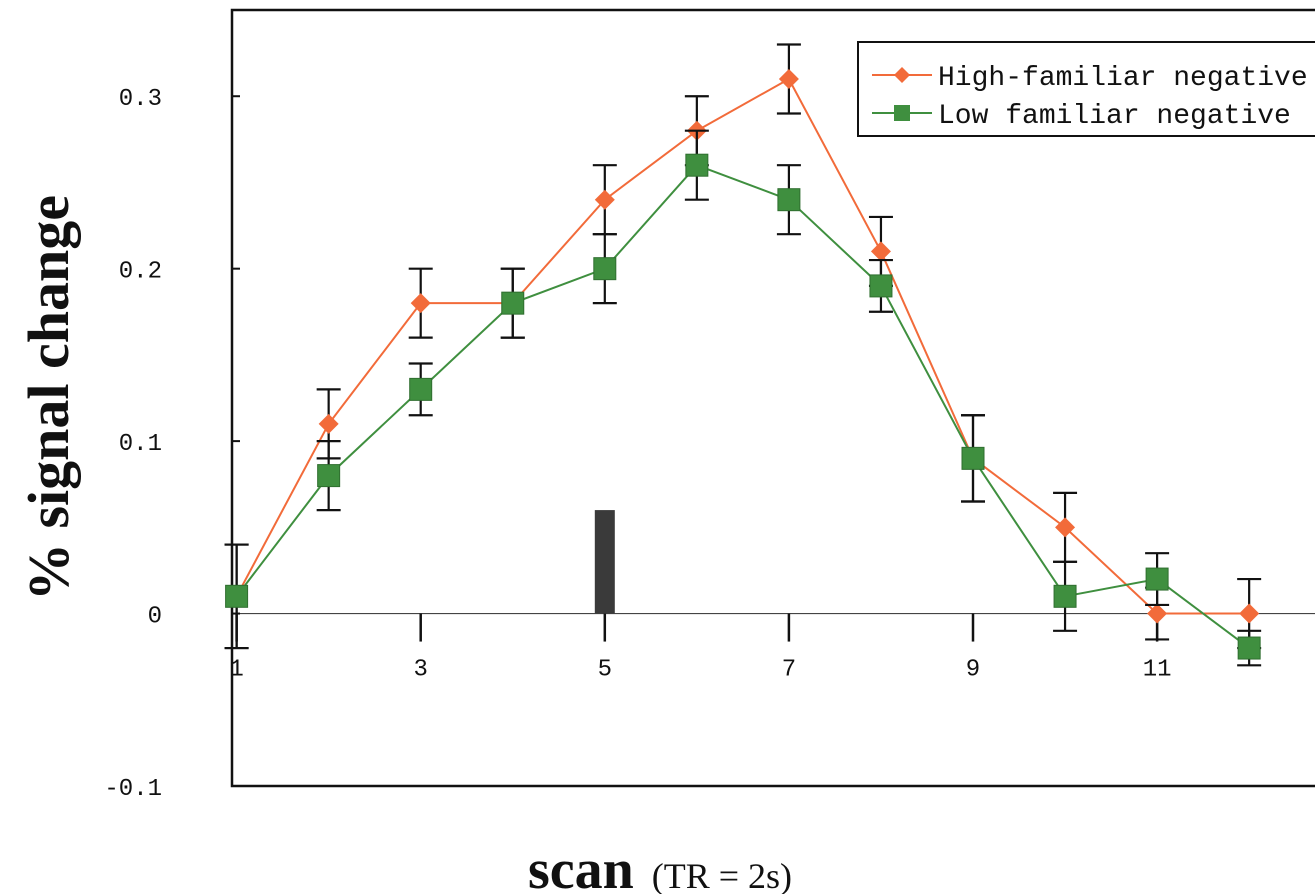  Describe the element at coordinates (140, 272) in the screenshot. I see `y-tick-label: 0.2` at that location.